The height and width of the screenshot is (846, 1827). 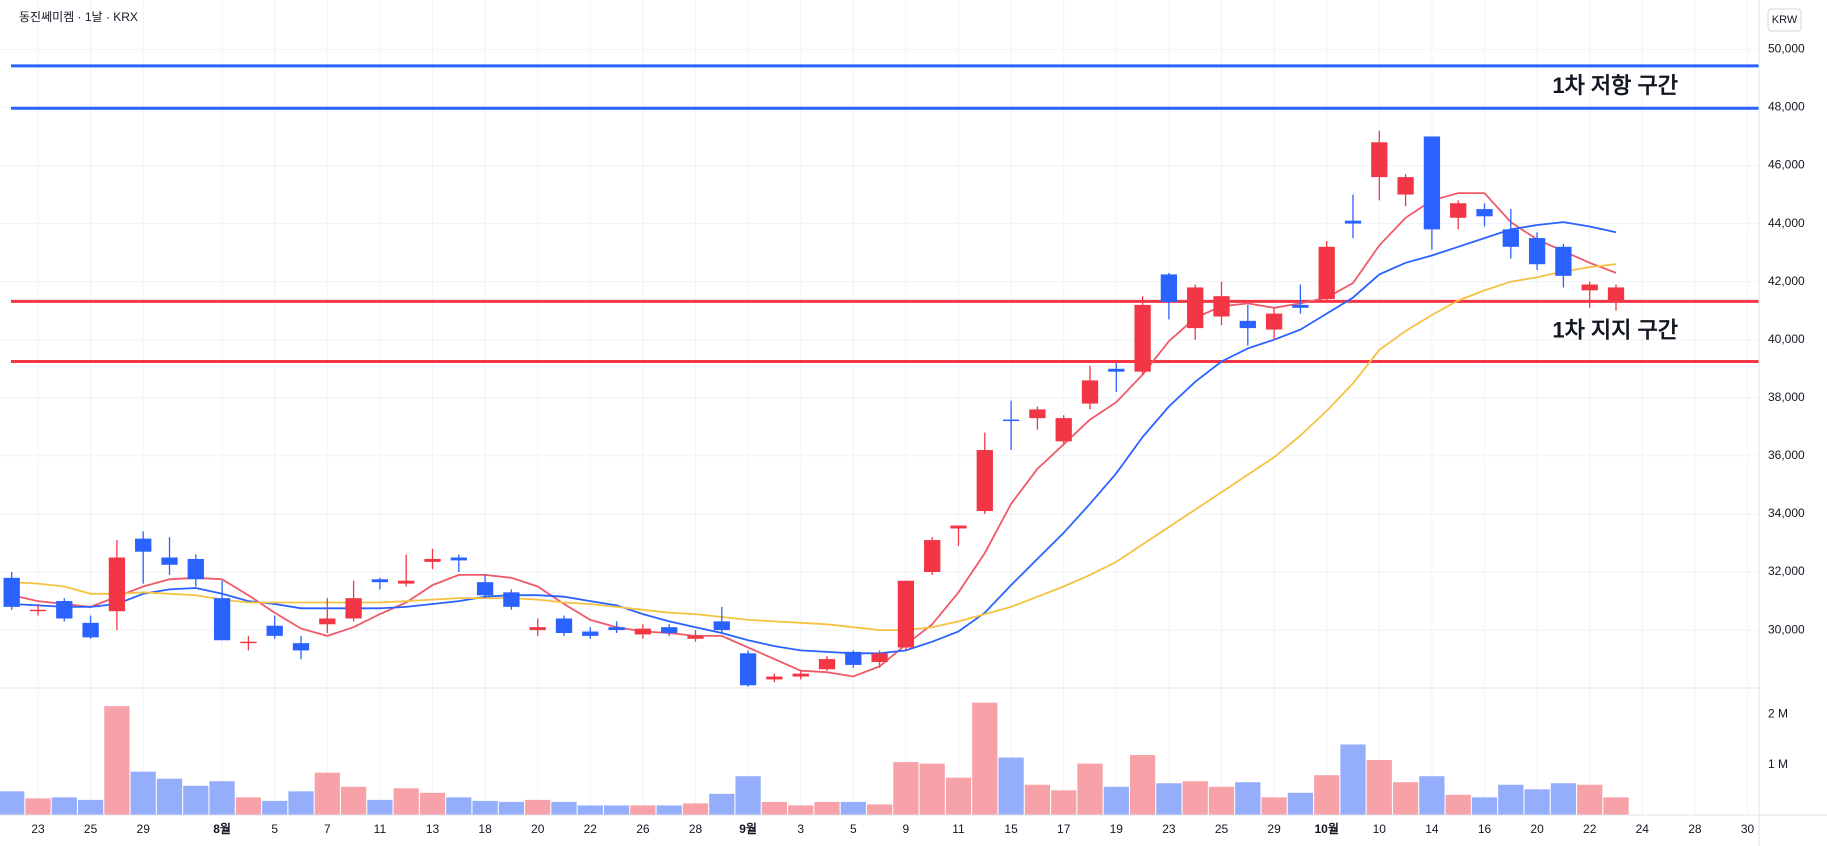 What do you see at coordinates (1615, 85) in the screenshot?
I see `zone-label: 1차 저항 구간` at bounding box center [1615, 85].